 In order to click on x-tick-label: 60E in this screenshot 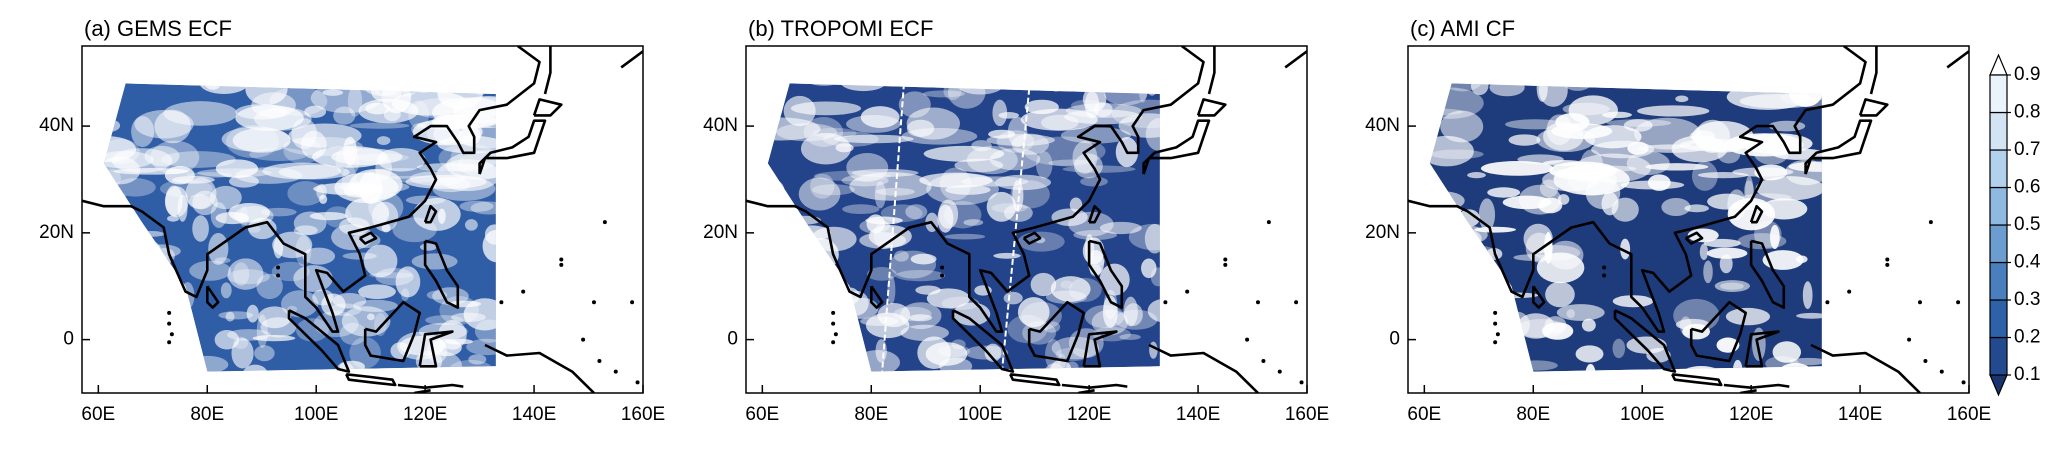, I will do `click(1424, 414)`.